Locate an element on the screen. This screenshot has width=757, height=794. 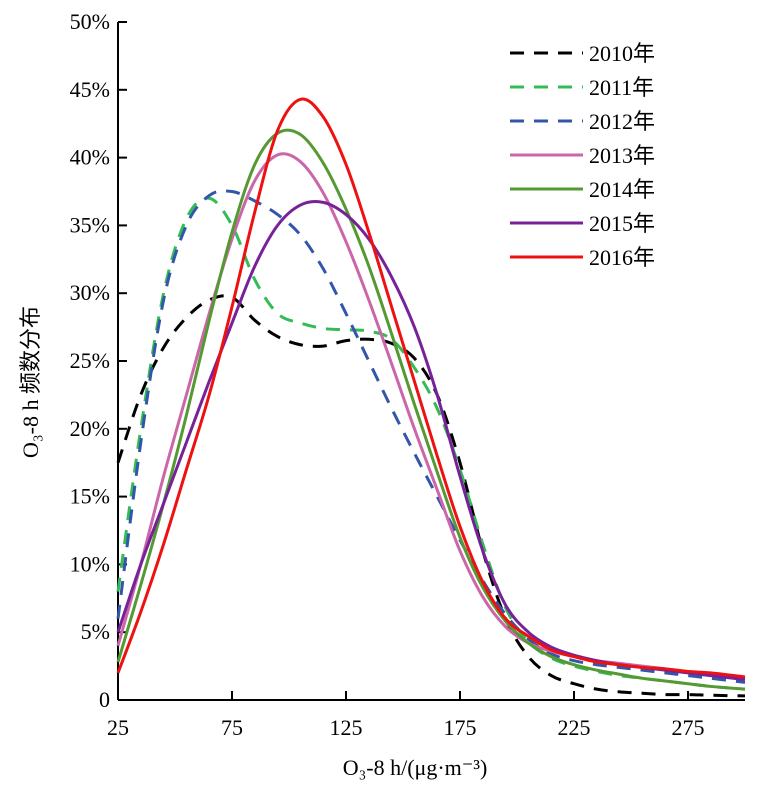
legend-label-1: 2011年 is located at coordinates (621, 87).